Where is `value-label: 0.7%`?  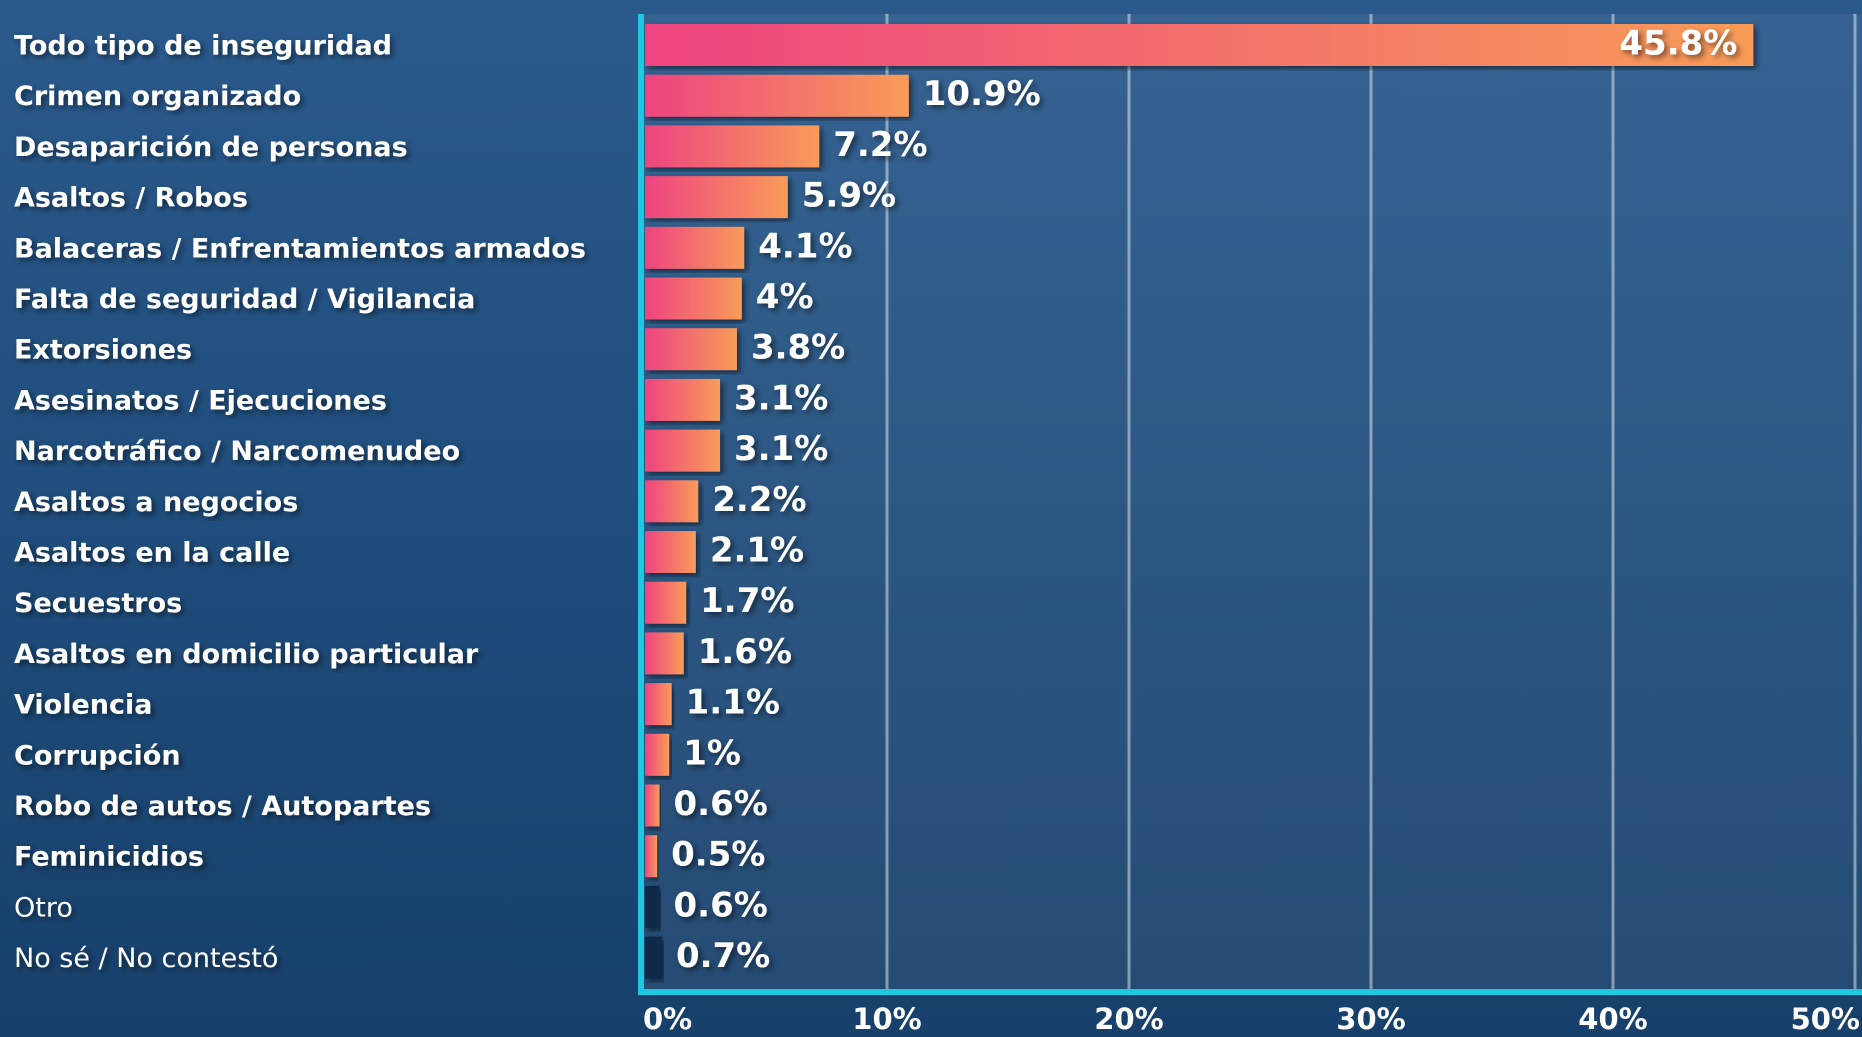 value-label: 0.7% is located at coordinates (723, 956).